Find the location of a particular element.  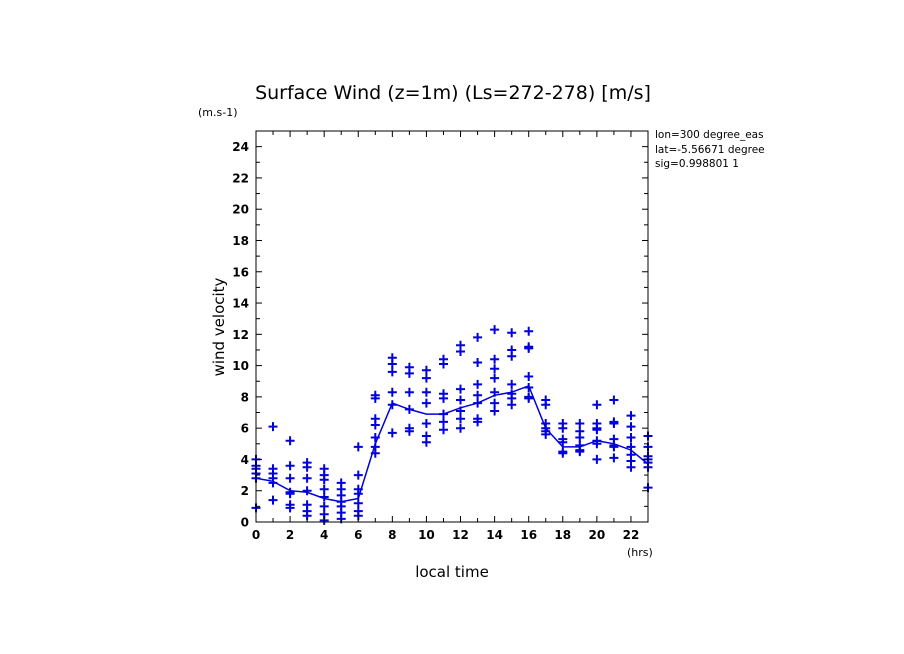

x-tick-label: 4 is located at coordinates (324, 535).